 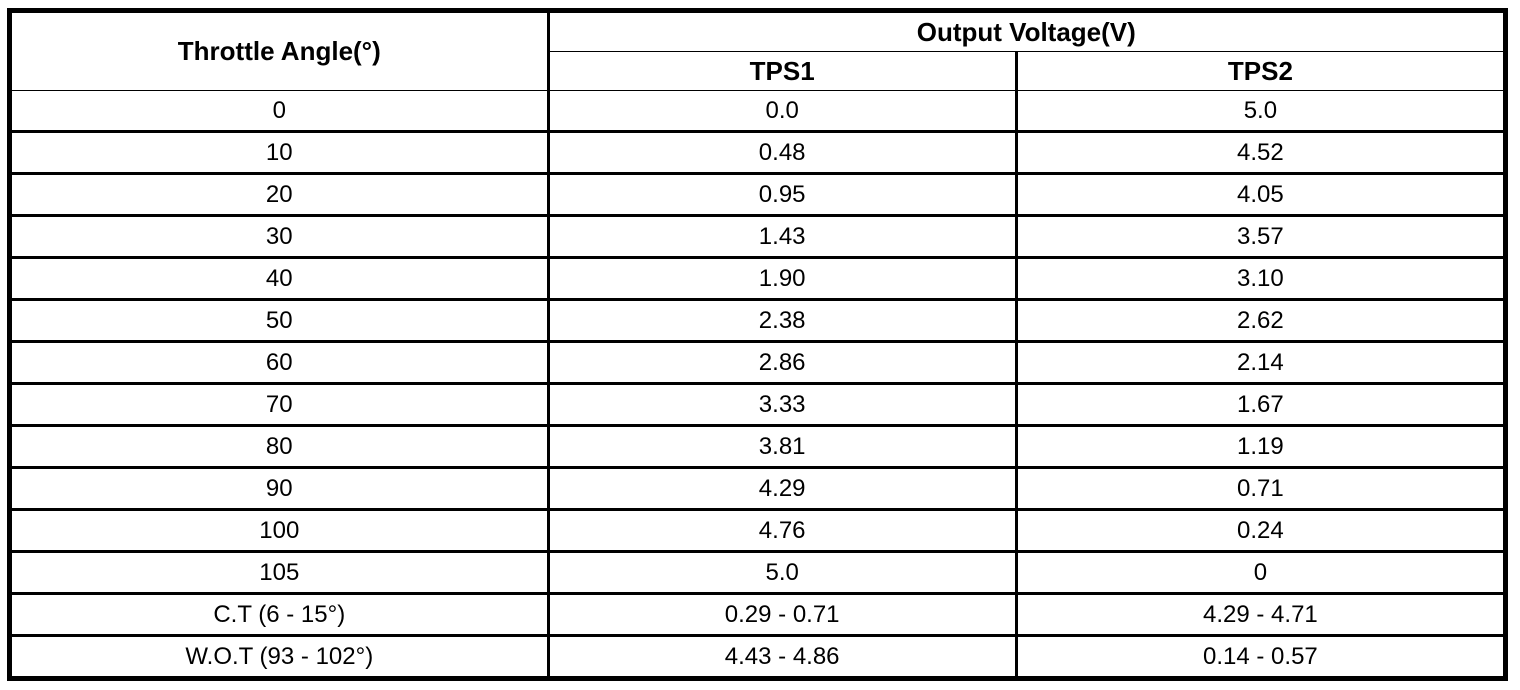 What do you see at coordinates (782, 446) in the screenshot?
I see `tps1-cell: 3.81` at bounding box center [782, 446].